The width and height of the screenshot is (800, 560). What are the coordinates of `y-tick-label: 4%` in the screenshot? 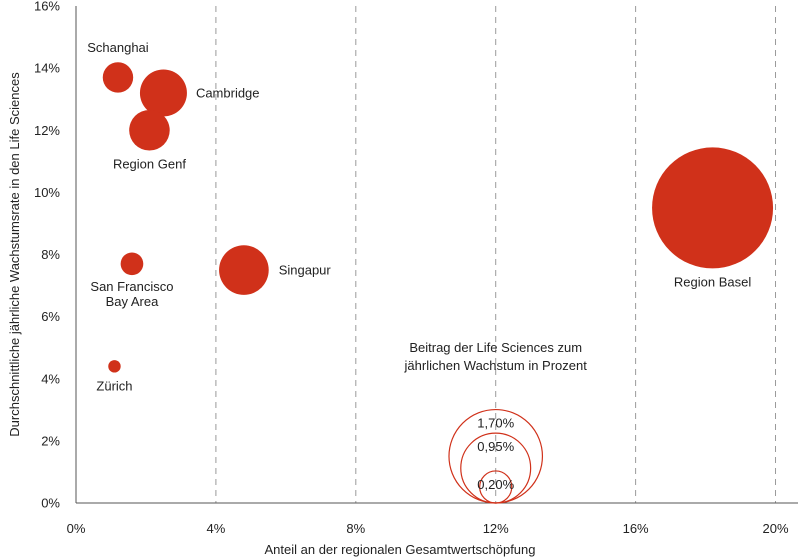 It's located at (50, 378).